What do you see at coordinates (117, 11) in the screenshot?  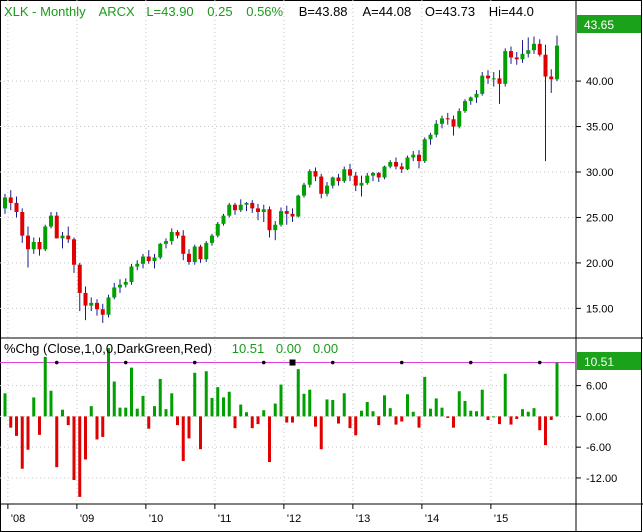 I see `header-exchange: ARCX` at bounding box center [117, 11].